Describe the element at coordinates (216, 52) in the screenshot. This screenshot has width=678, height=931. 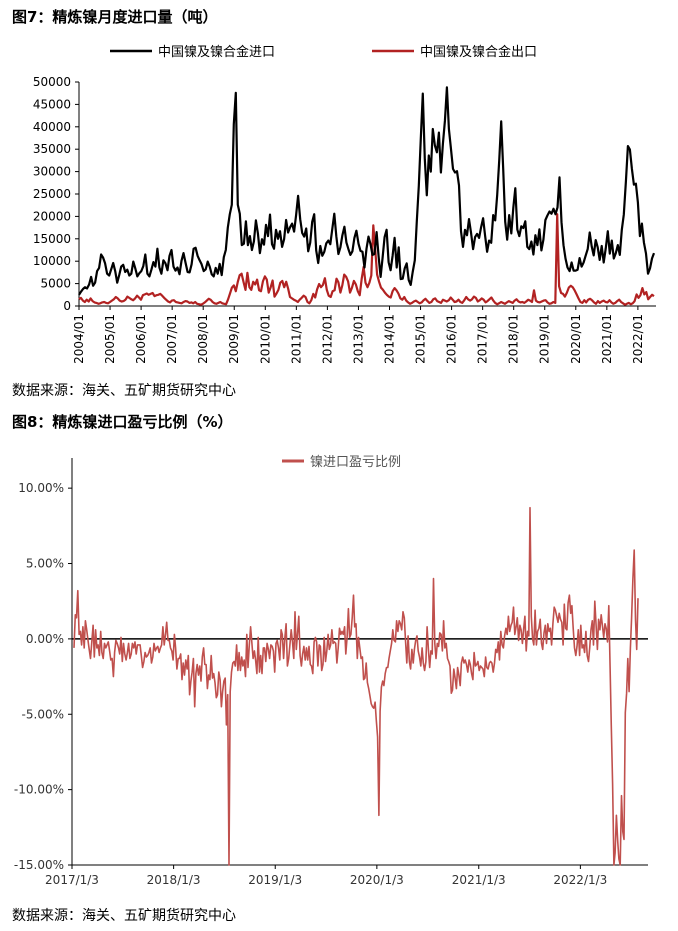
I see `legend-label-import: 中国镍及镍合金进口` at that location.